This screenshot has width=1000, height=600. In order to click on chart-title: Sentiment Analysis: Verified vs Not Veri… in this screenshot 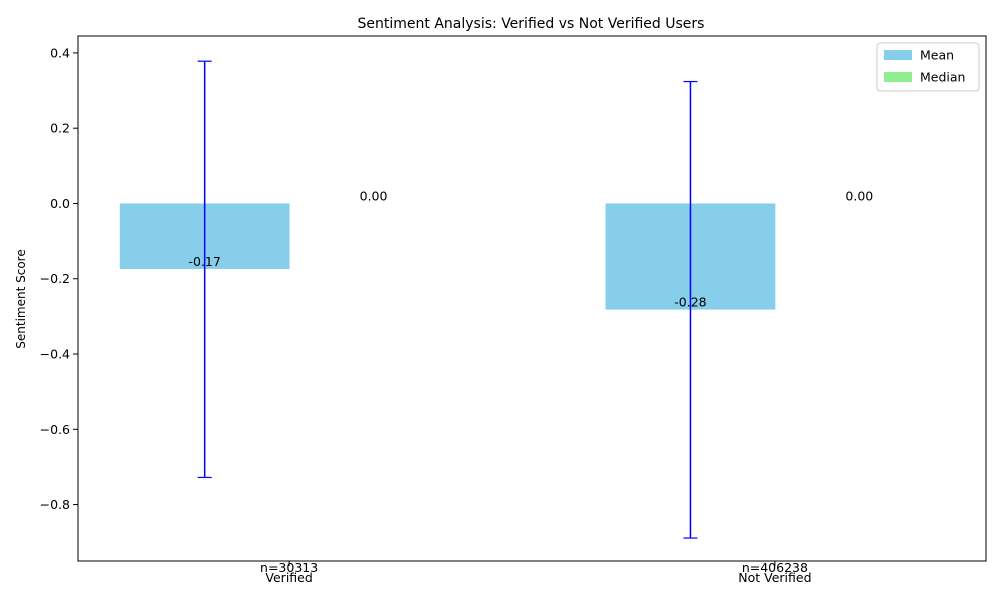, I will do `click(531, 24)`.